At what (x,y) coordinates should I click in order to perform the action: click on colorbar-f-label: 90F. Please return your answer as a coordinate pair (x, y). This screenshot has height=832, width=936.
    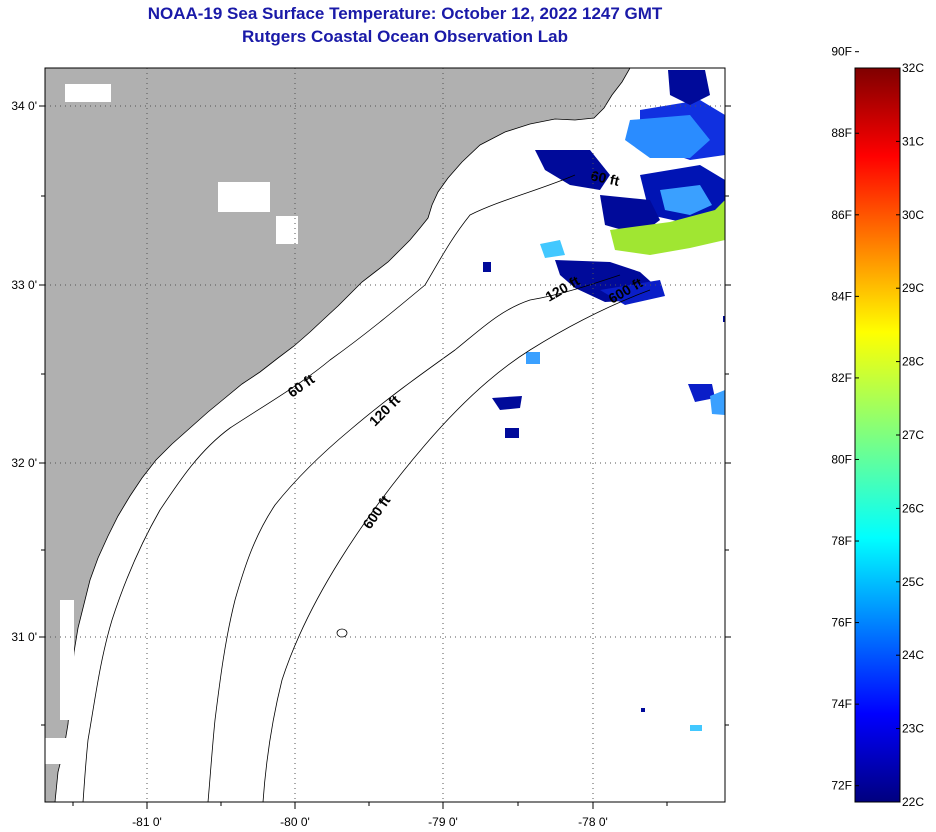
    Looking at the image, I should click on (841, 52).